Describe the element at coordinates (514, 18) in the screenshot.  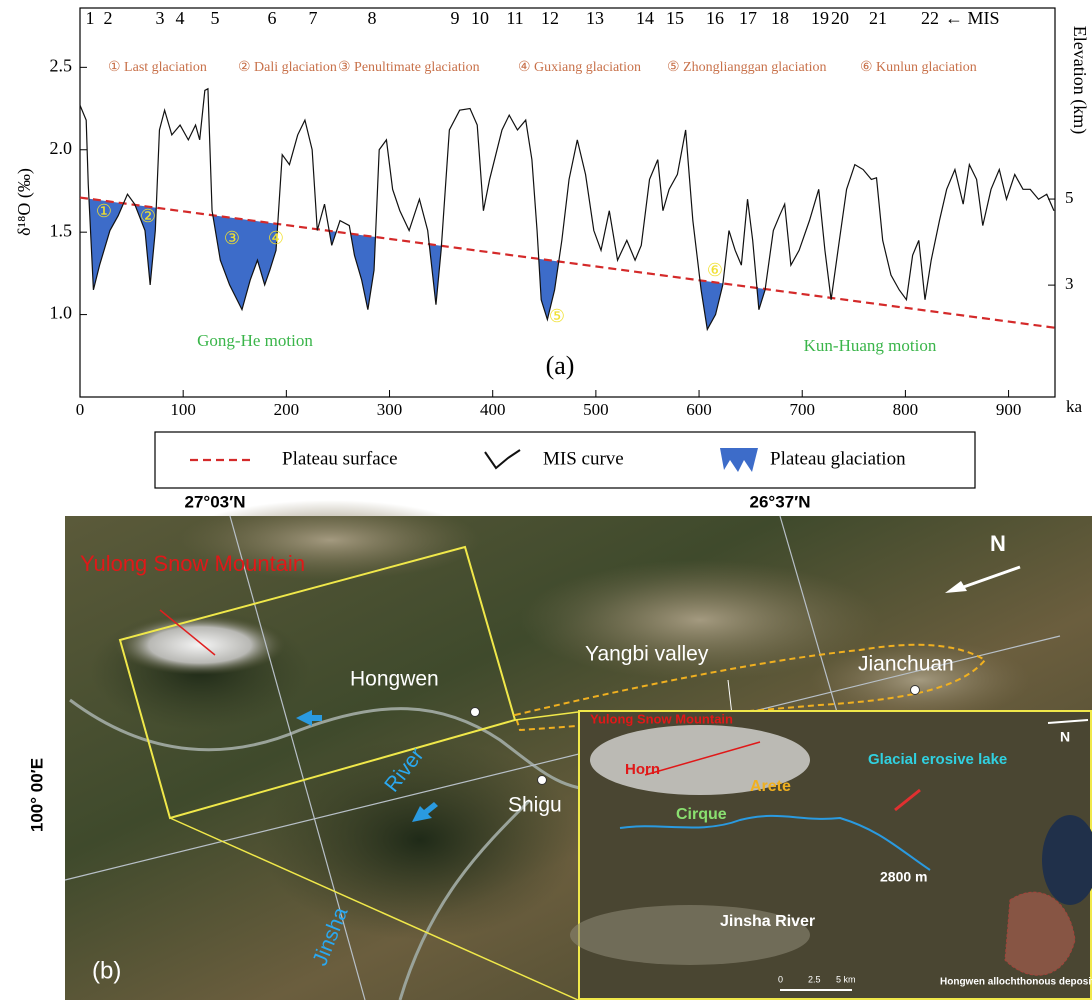
I see `mis-number: 11` at that location.